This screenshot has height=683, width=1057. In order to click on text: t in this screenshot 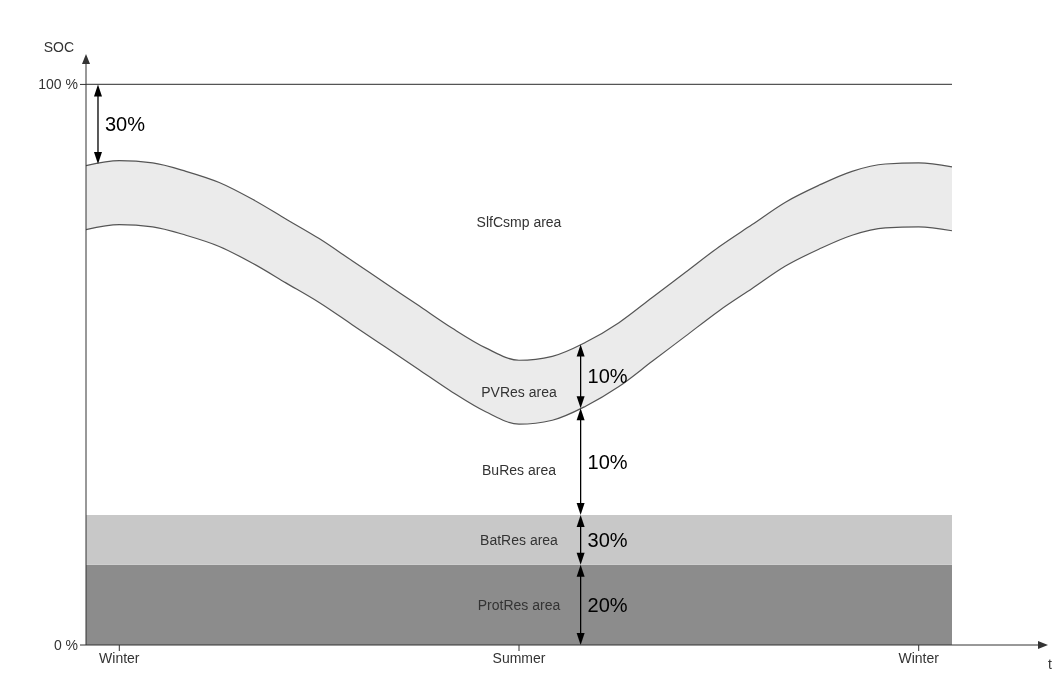, I will do `click(1050, 664)`.